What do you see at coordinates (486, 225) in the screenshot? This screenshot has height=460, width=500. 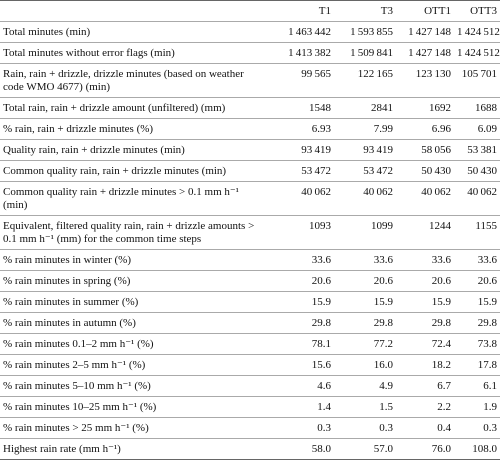 I see `cell-value: 1155` at bounding box center [486, 225].